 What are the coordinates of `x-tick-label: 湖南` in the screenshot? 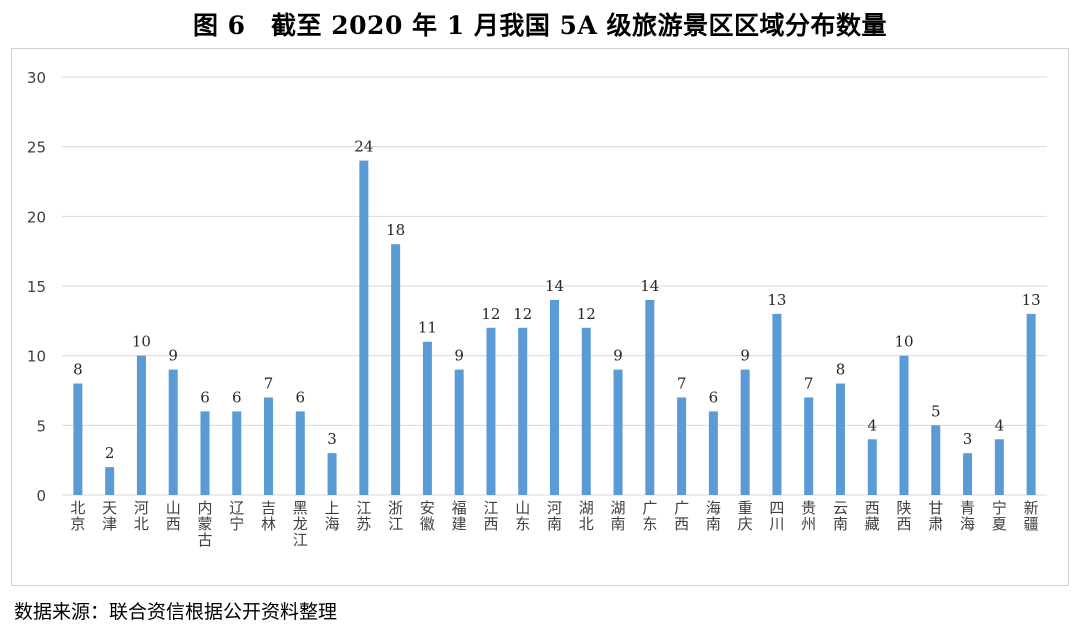 It's located at (618, 516).